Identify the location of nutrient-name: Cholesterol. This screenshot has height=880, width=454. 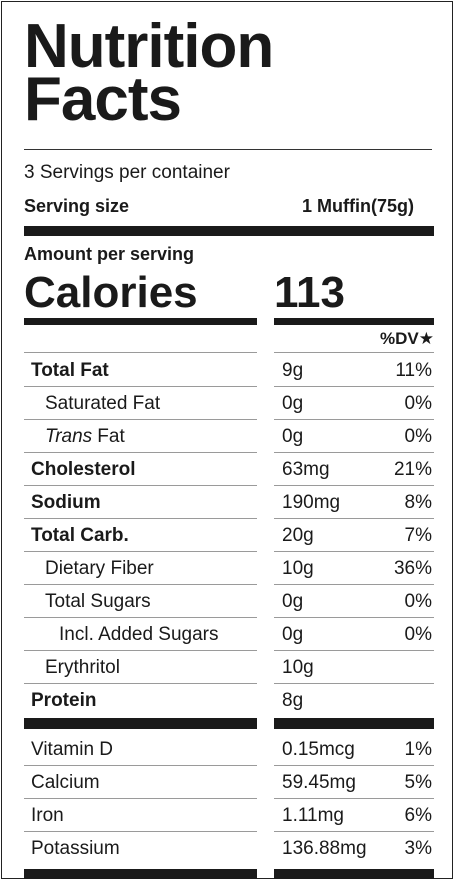
(83, 469).